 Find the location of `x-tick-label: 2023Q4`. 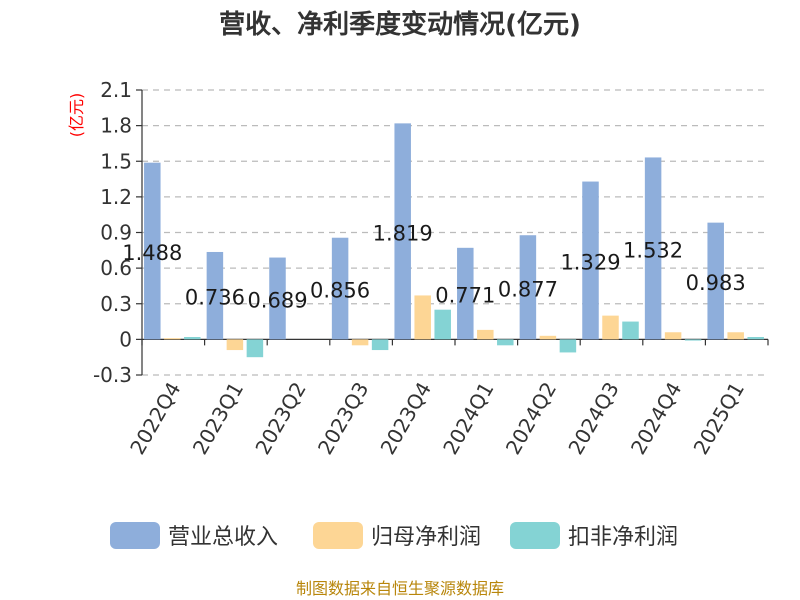

x-tick-label: 2023Q4 is located at coordinates (406, 418).